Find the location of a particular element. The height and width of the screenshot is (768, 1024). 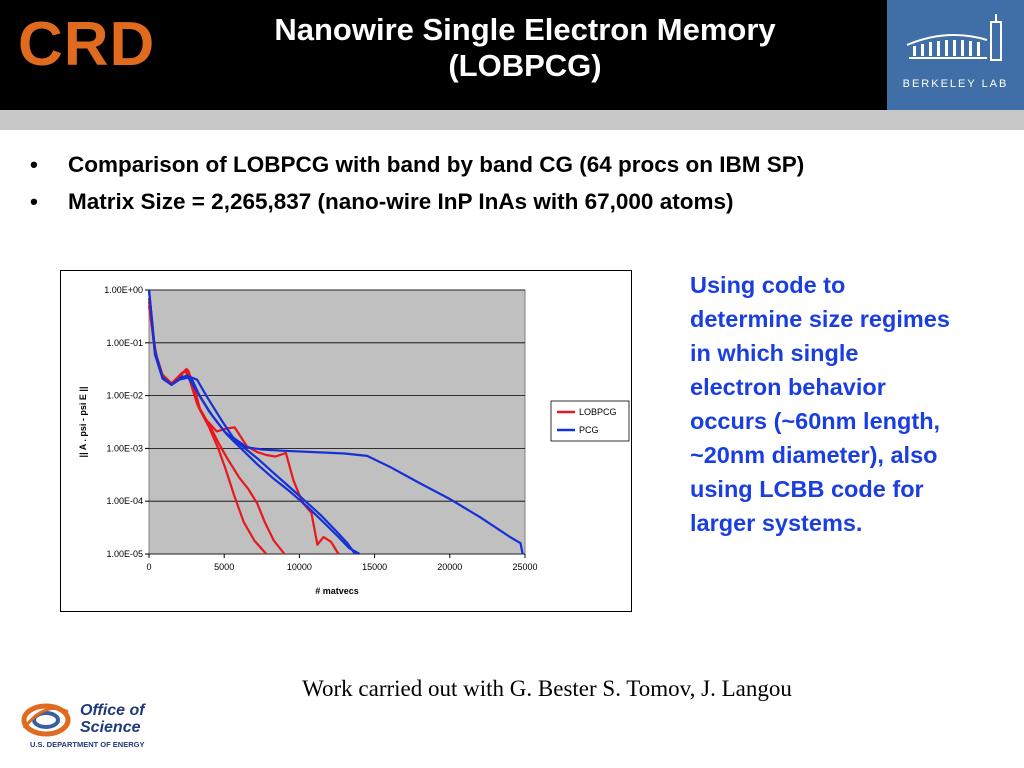

berkeley-lab-label: BERKELEY LAB is located at coordinates (955, 84).